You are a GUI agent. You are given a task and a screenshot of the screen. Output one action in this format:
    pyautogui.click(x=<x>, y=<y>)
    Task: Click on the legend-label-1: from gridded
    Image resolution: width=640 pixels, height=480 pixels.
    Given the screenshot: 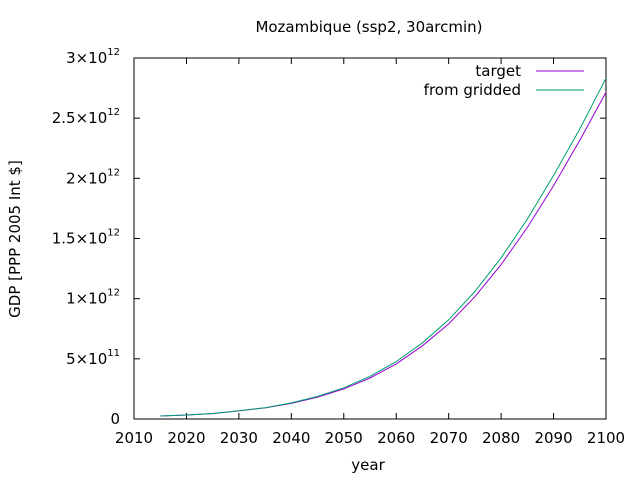 What is the action you would take?
    pyautogui.click(x=472, y=90)
    